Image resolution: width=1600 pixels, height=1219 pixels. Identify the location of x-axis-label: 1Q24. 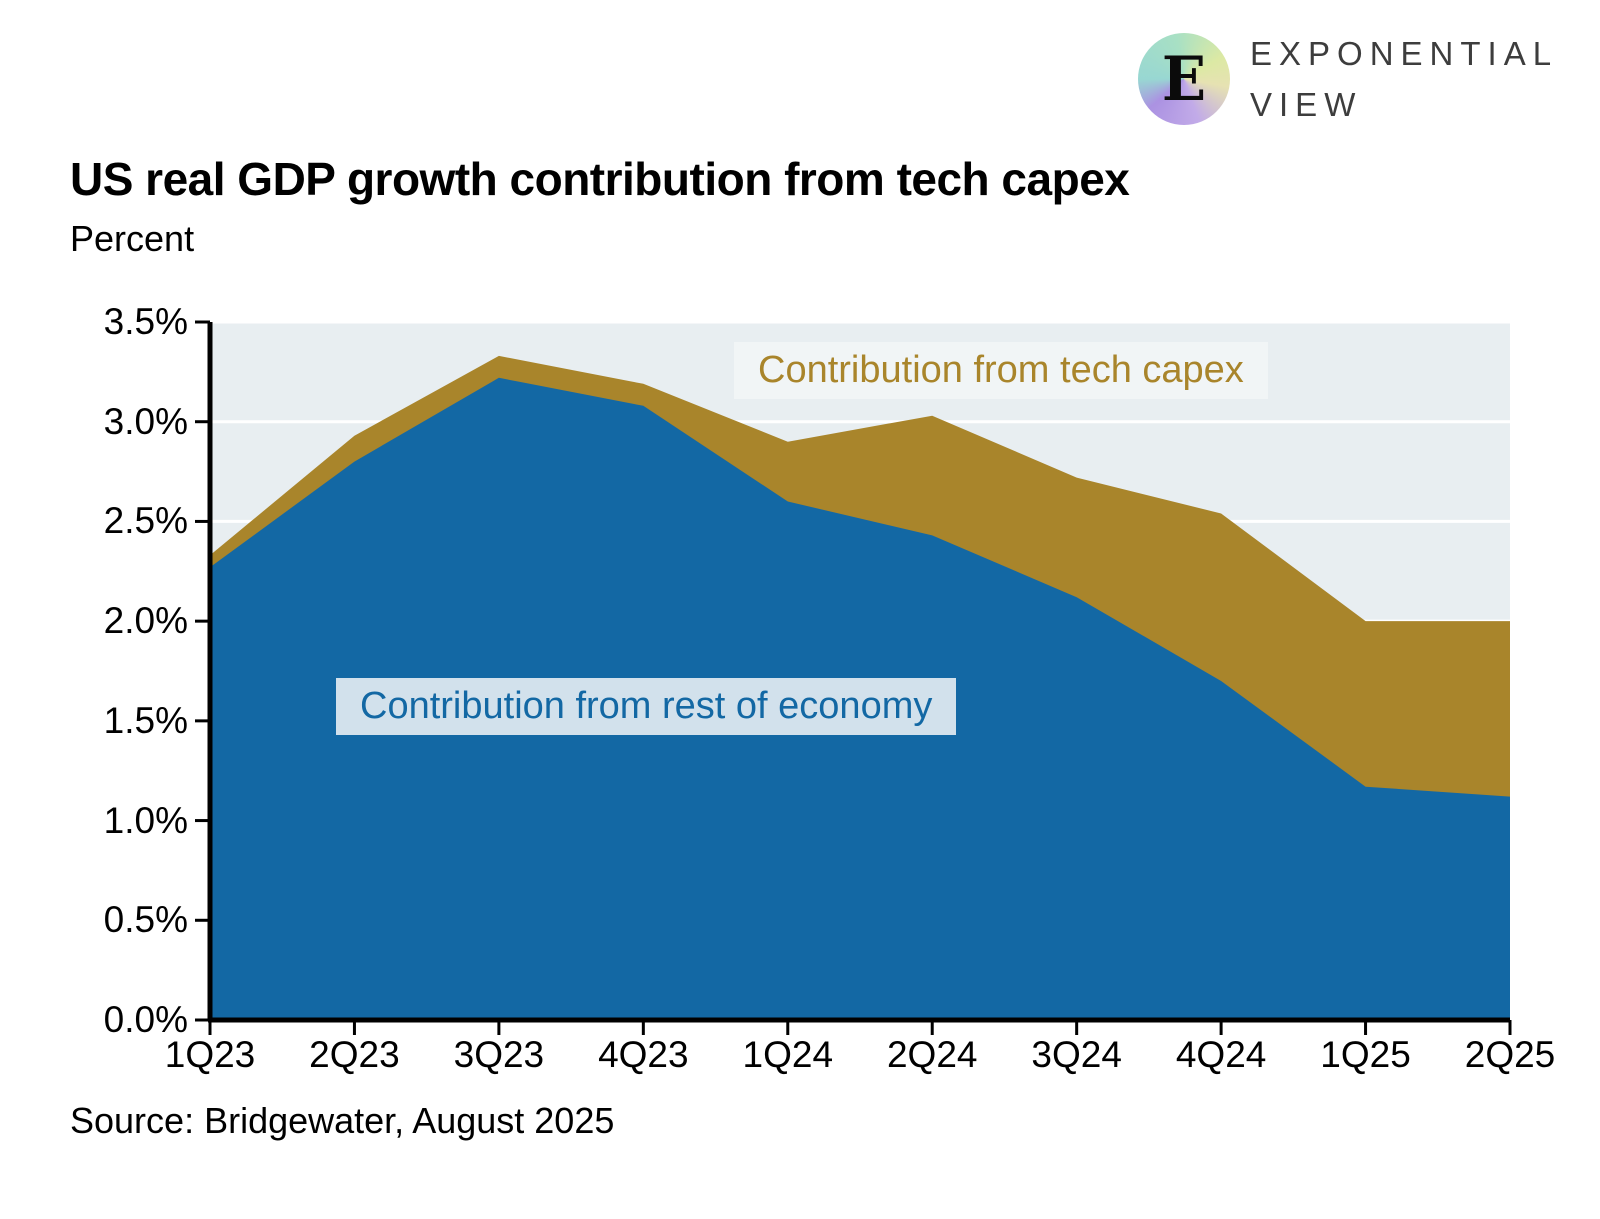
(788, 1054).